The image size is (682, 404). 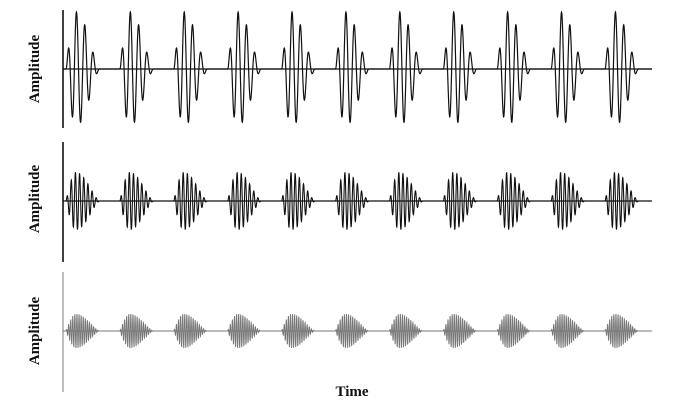 What do you see at coordinates (35, 330) in the screenshot?
I see `y-label-bottom: Amplitude` at bounding box center [35, 330].